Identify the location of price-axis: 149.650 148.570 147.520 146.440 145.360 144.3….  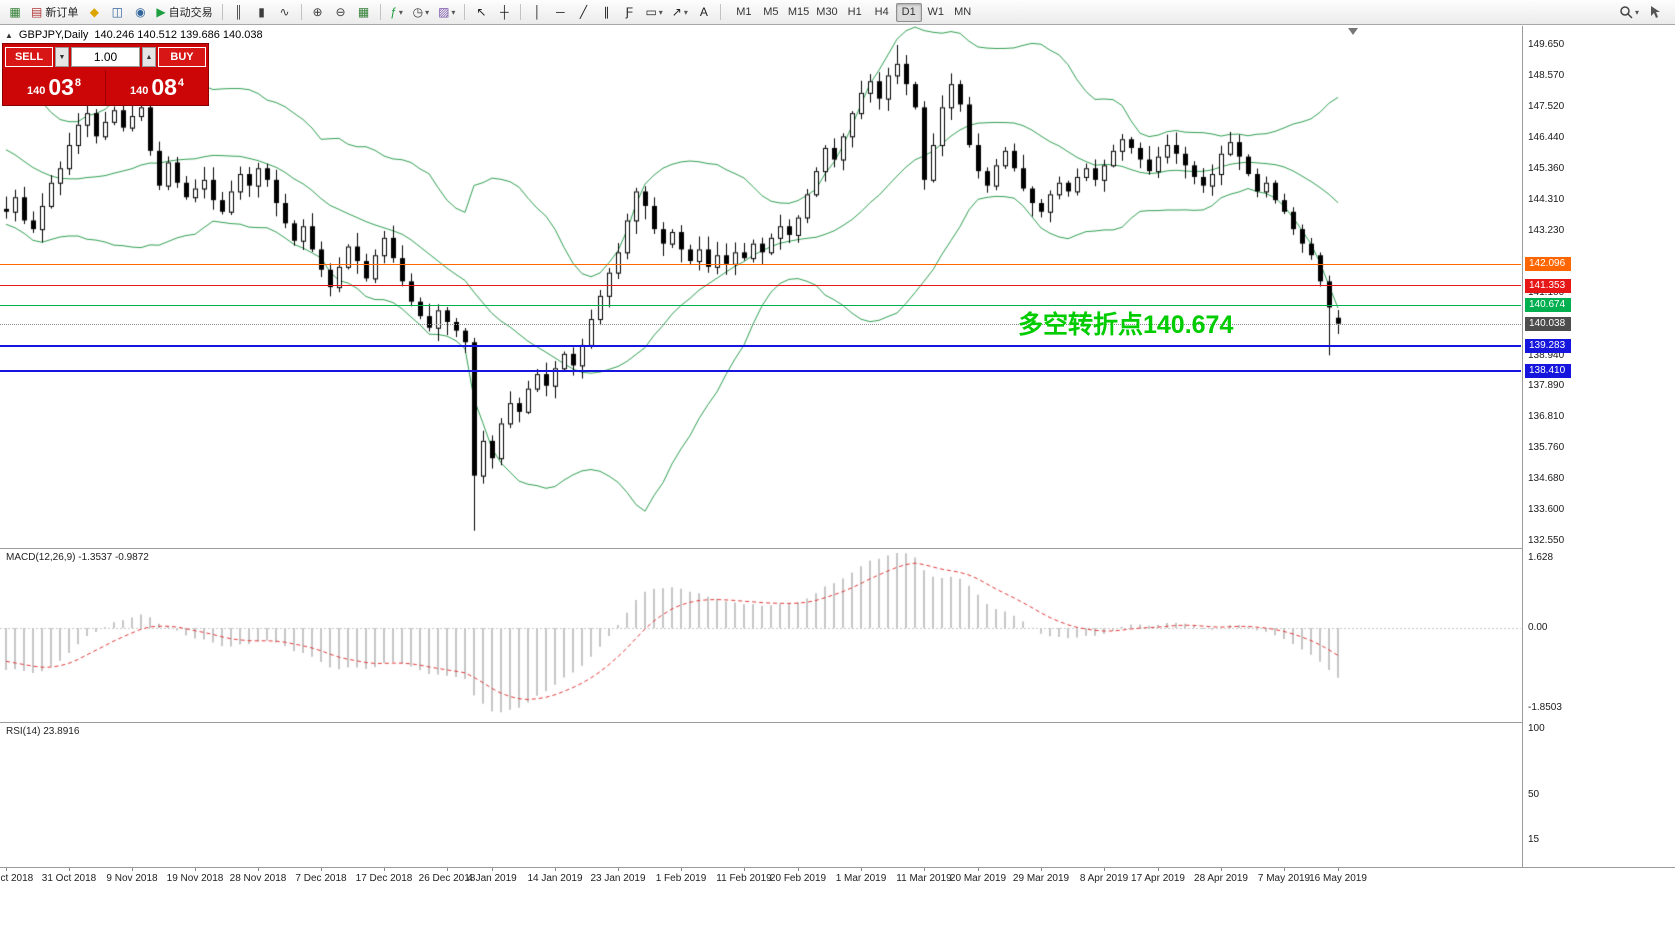
(1598, 446).